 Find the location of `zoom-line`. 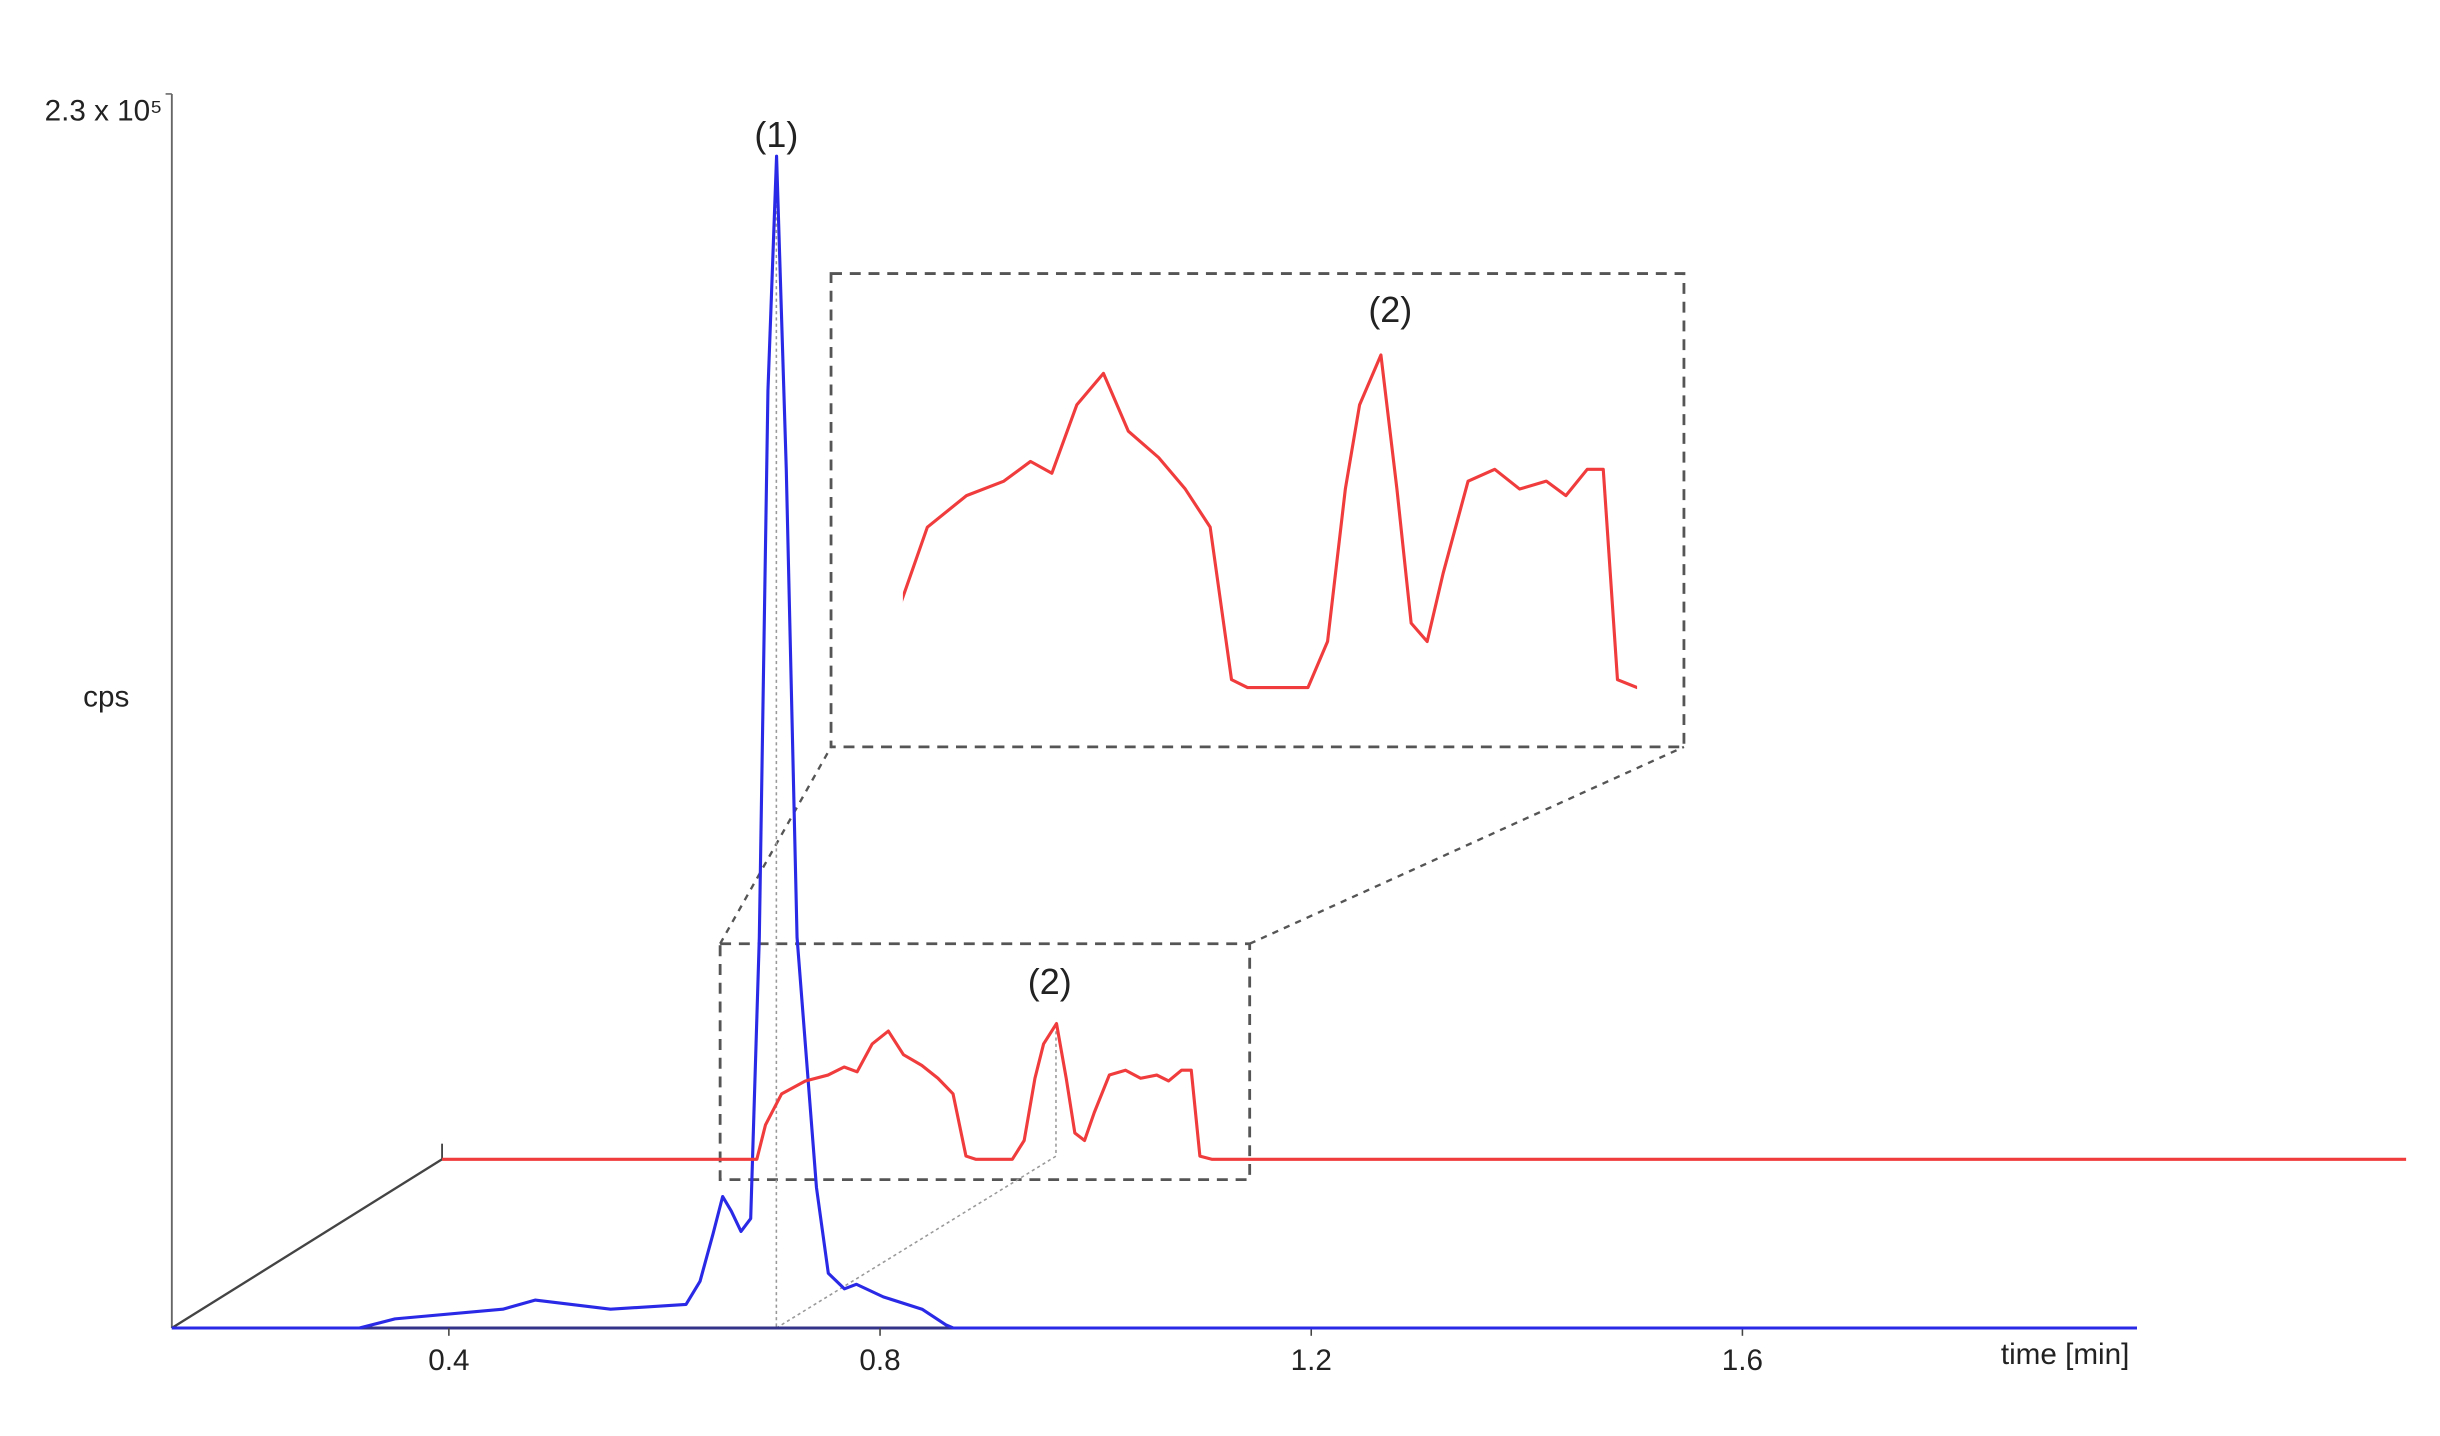

zoom-line is located at coordinates (1270, 521).